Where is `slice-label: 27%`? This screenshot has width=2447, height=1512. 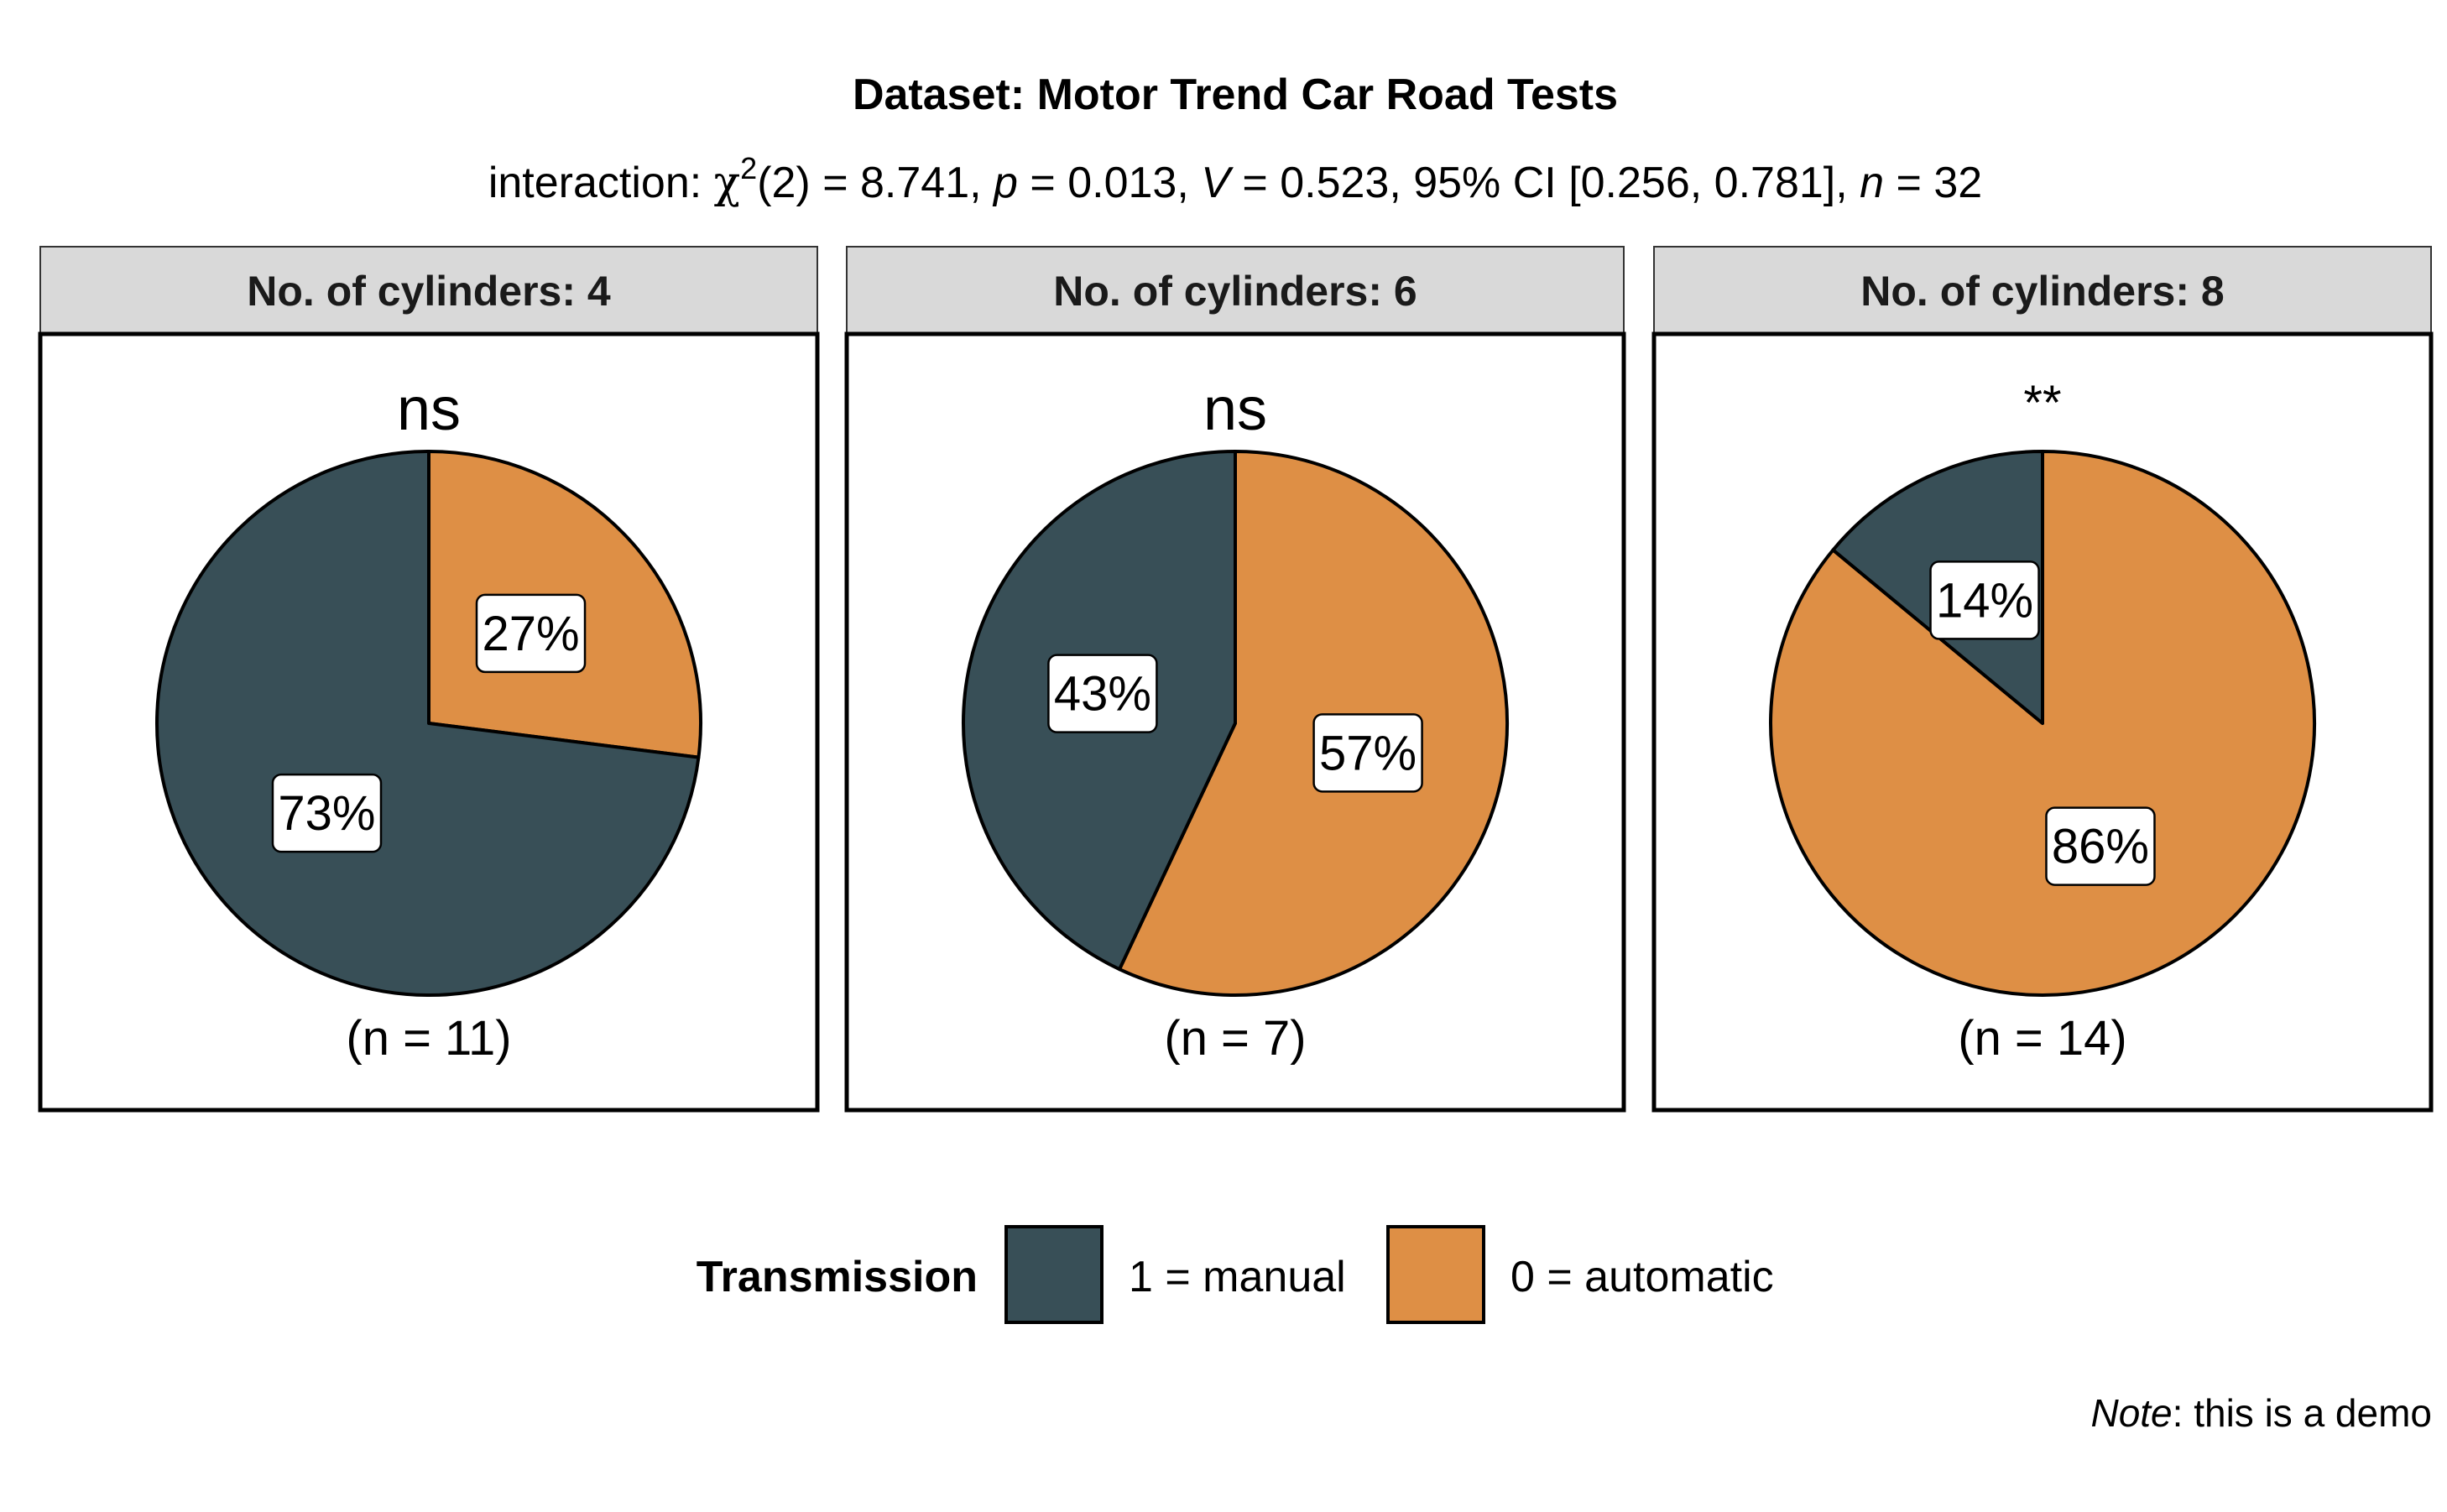
slice-label: 27% is located at coordinates (531, 634).